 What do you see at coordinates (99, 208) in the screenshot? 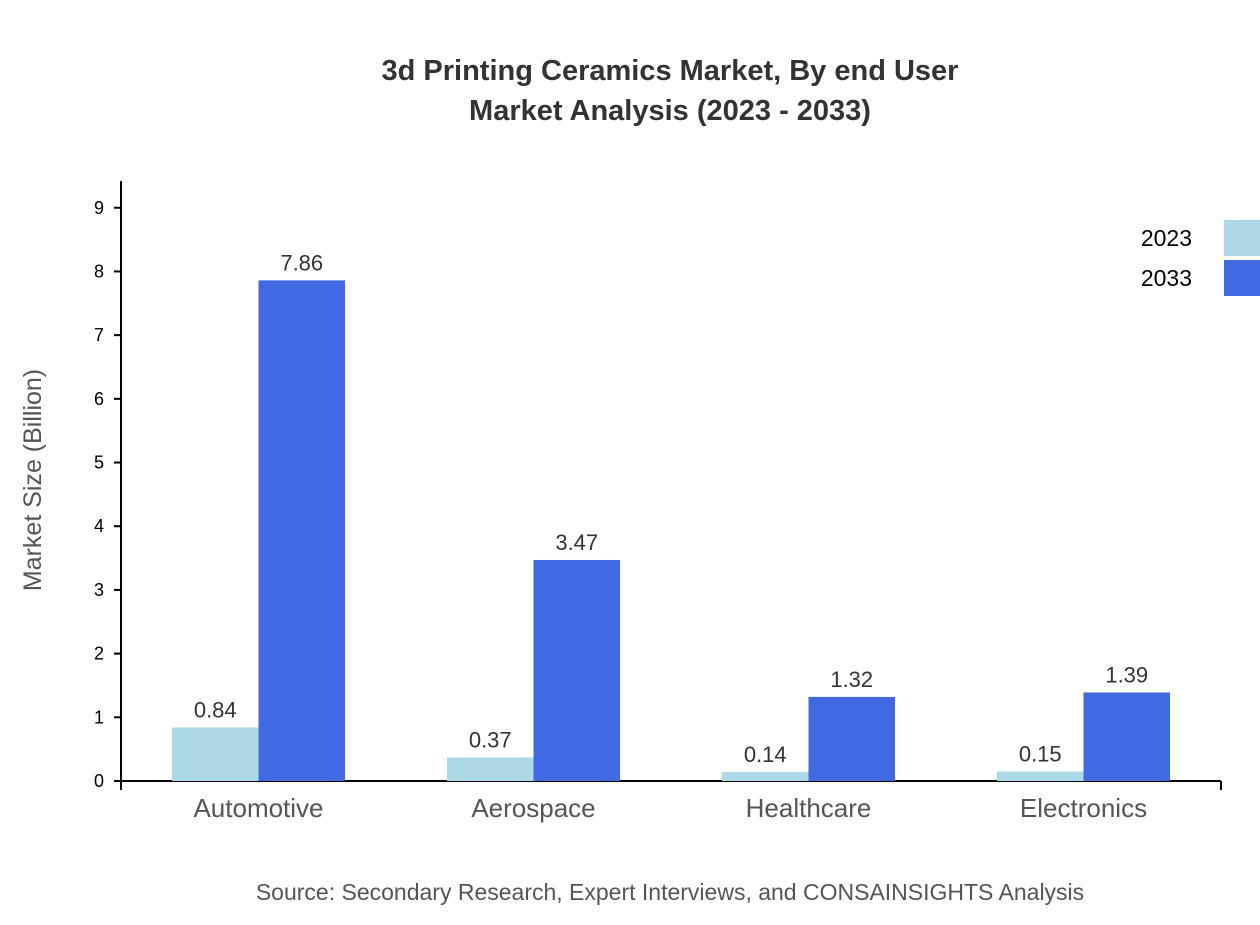
I see `y-tick-label: 9` at bounding box center [99, 208].